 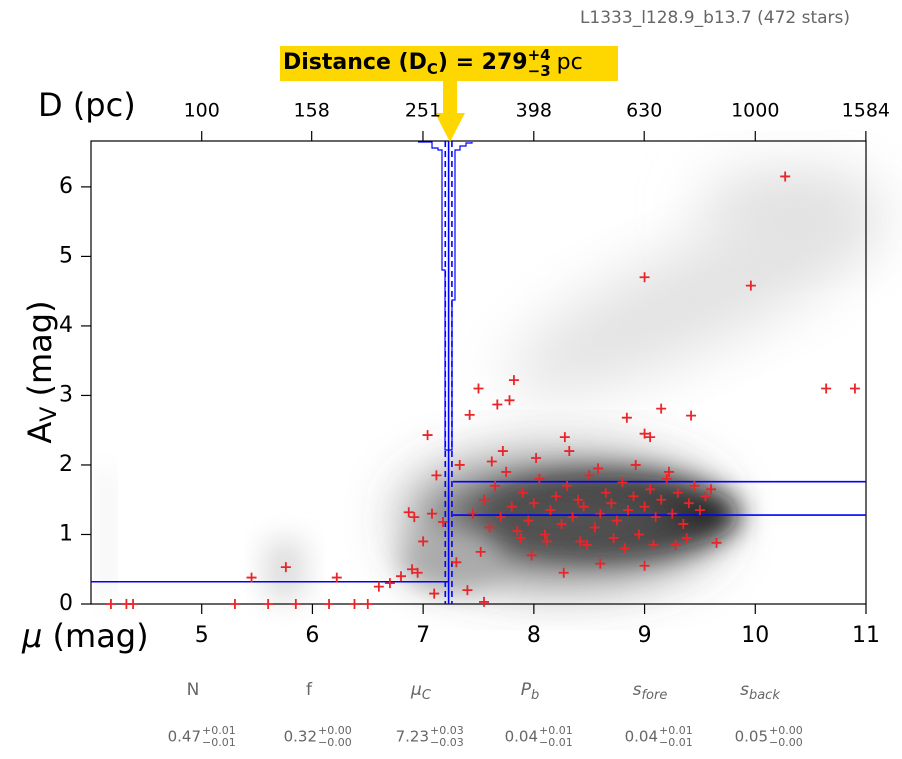 What do you see at coordinates (530, 691) in the screenshot?
I see `param-name: Pb` at bounding box center [530, 691].